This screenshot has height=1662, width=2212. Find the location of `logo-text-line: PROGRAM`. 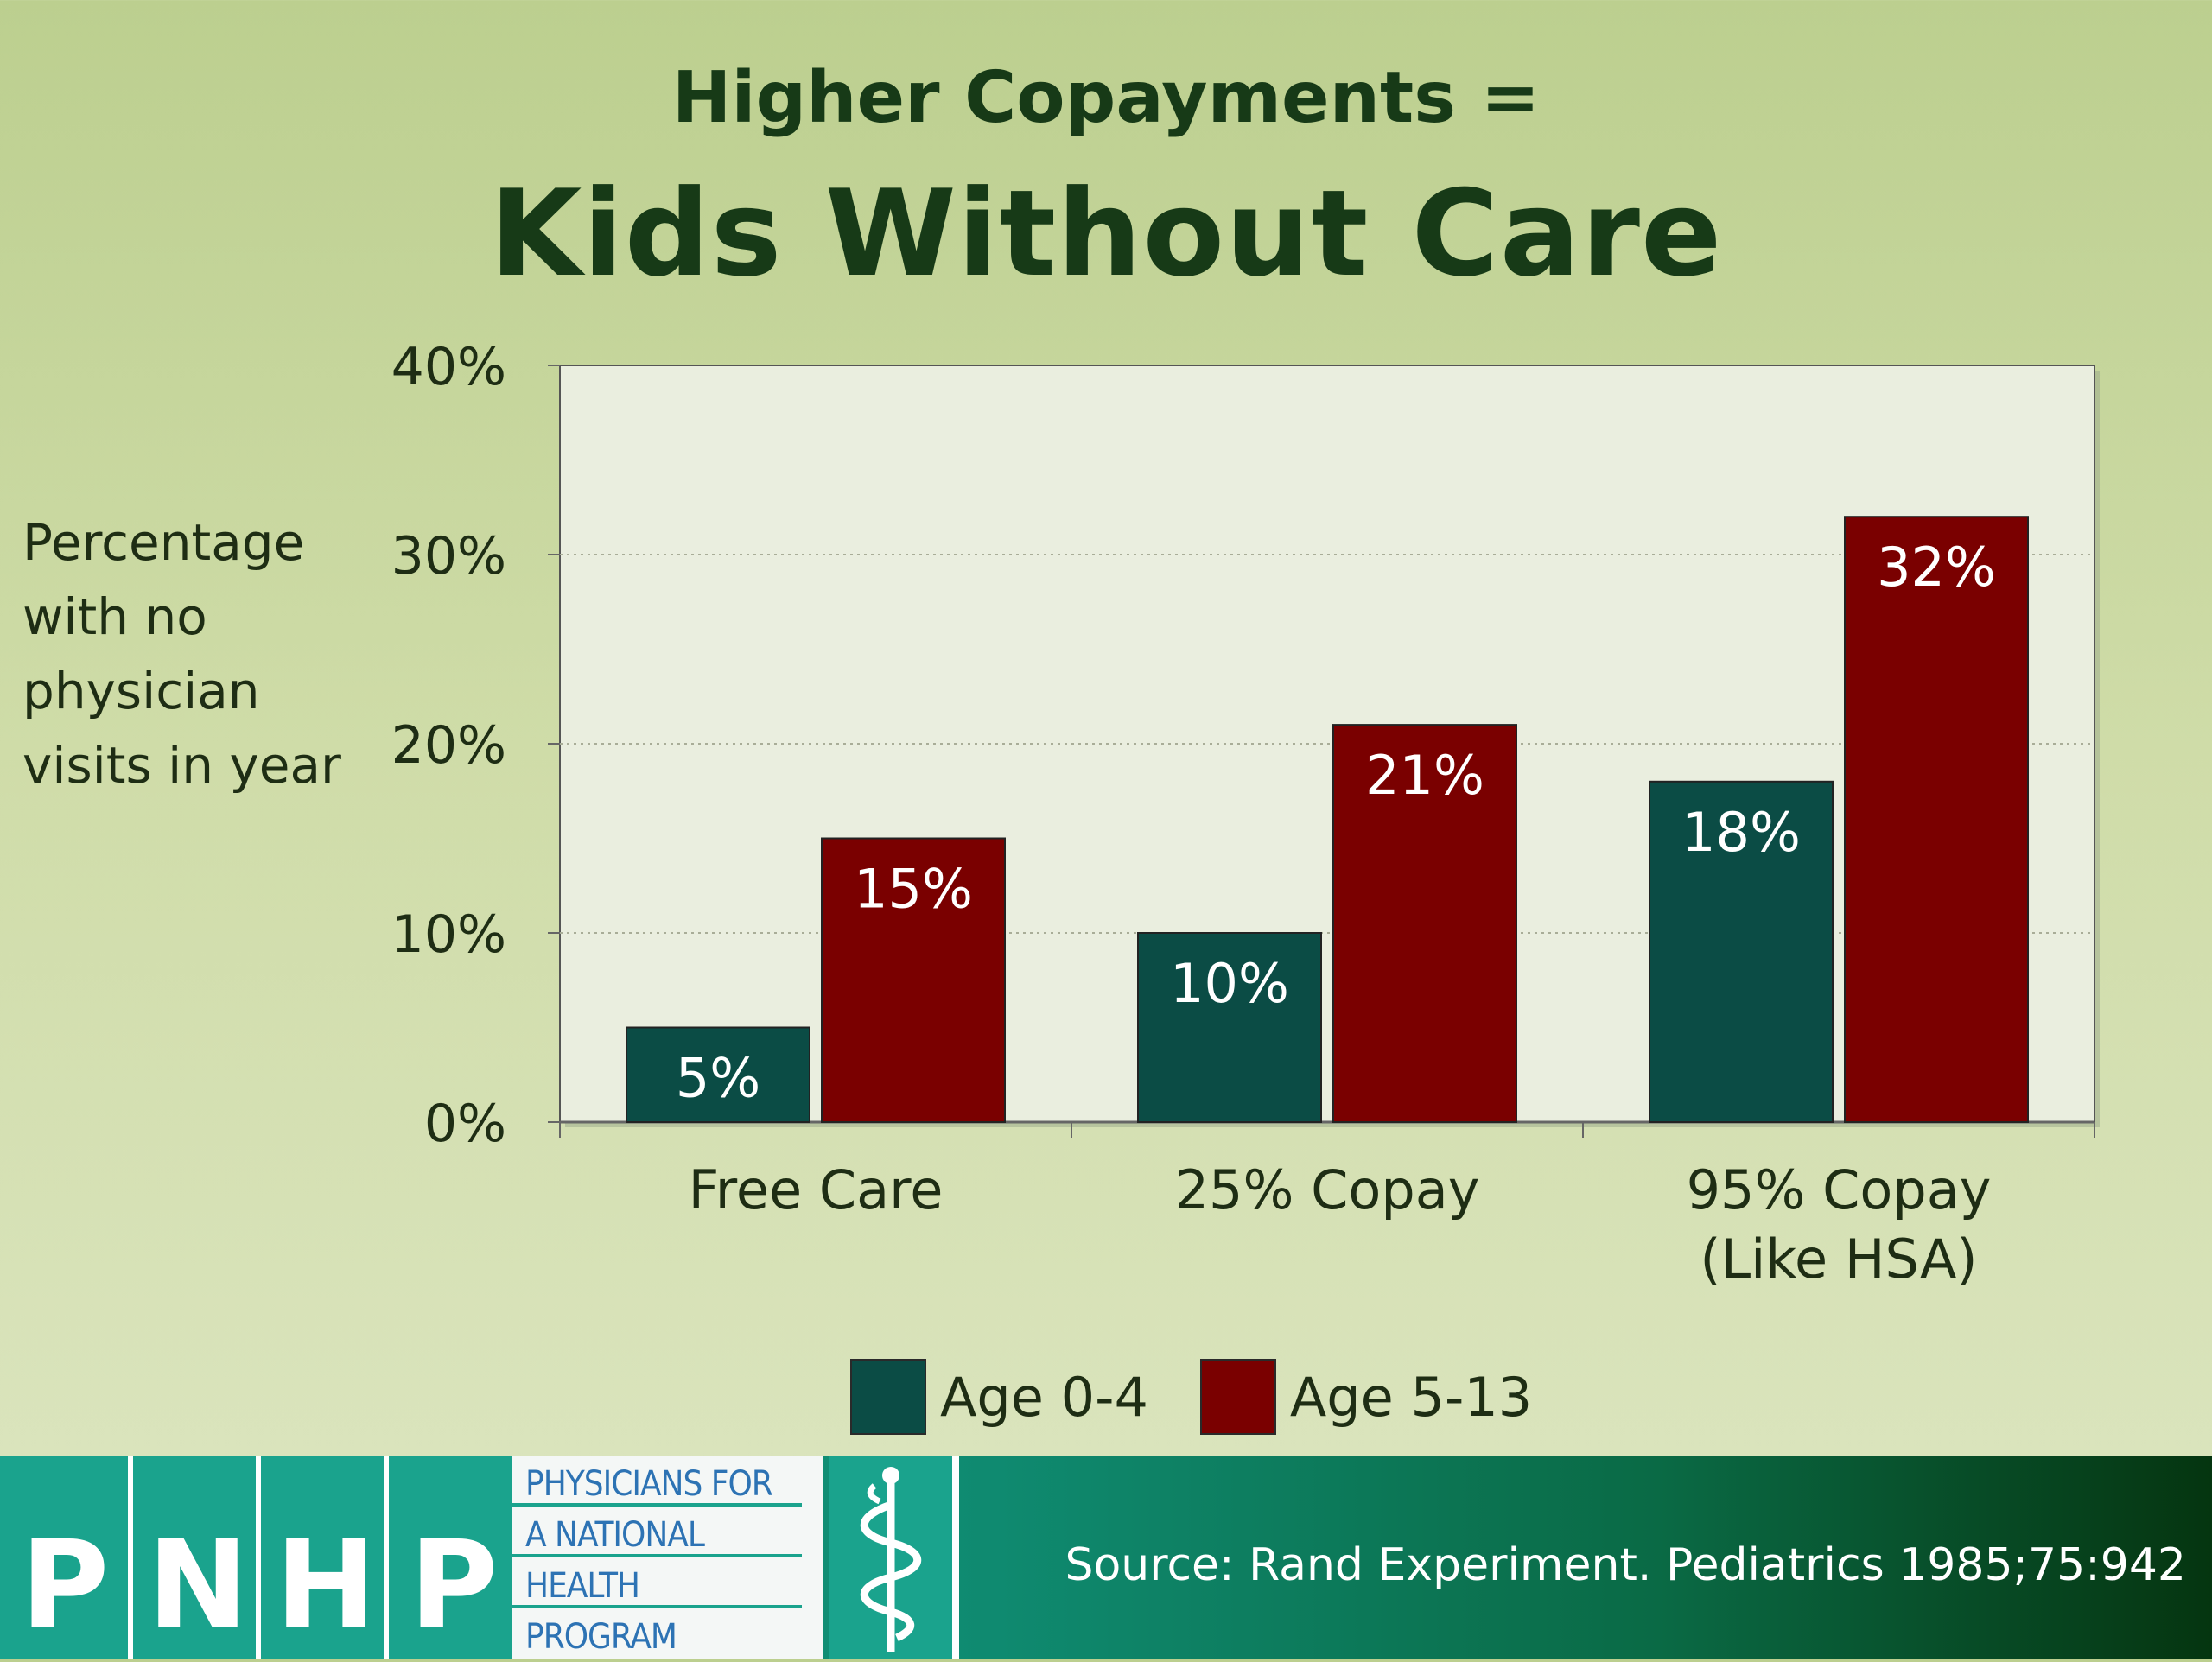

logo-text-line: PROGRAM is located at coordinates (601, 1637).